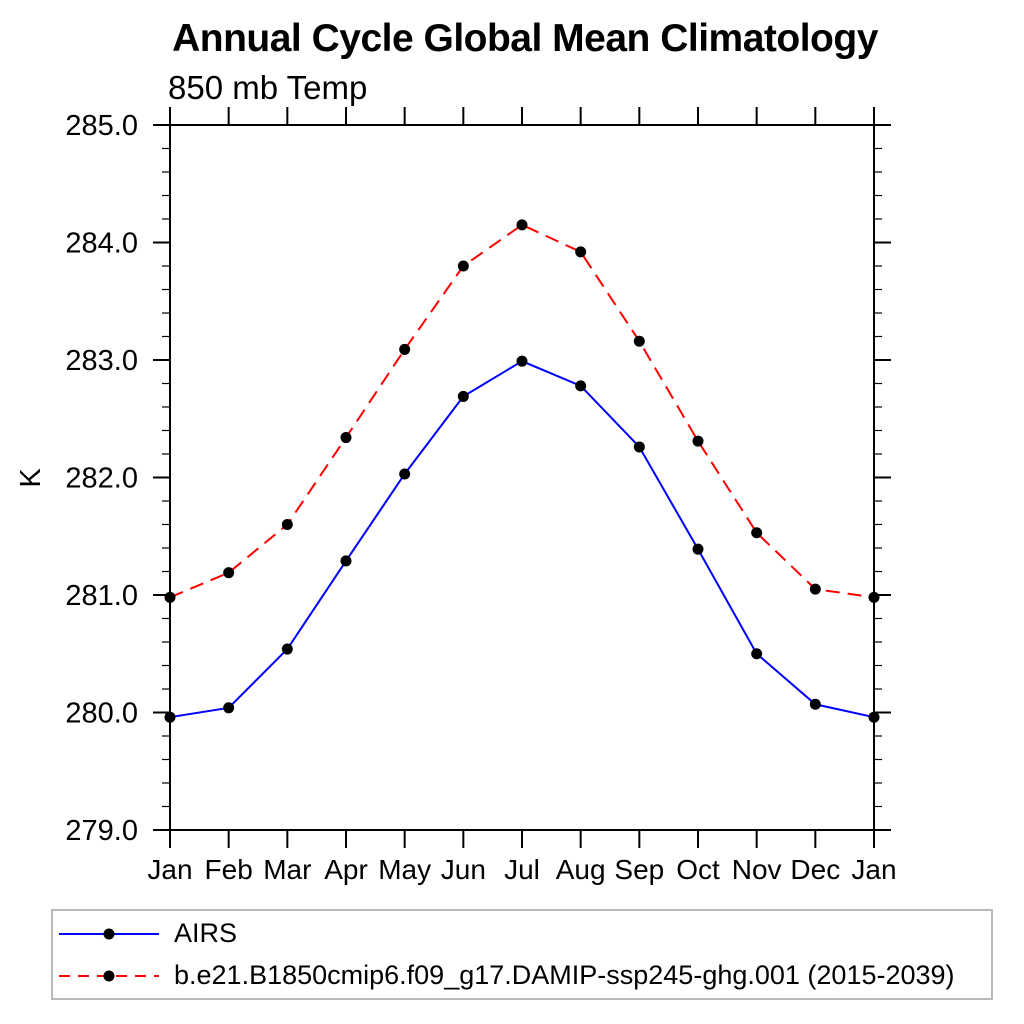 The width and height of the screenshot is (1024, 1024). I want to click on x-axis-tick-label: Aug, so click(581, 869).